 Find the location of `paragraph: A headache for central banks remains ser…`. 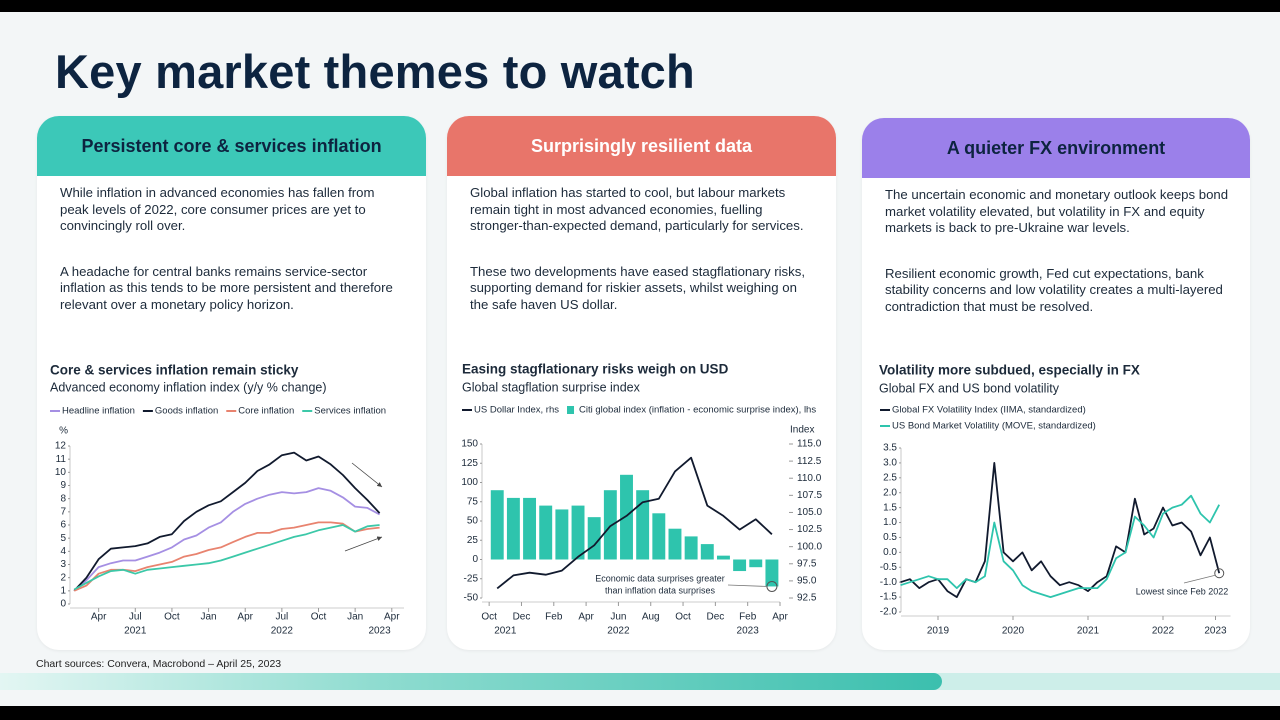

paragraph: A headache for central banks remains ser… is located at coordinates (226, 287).